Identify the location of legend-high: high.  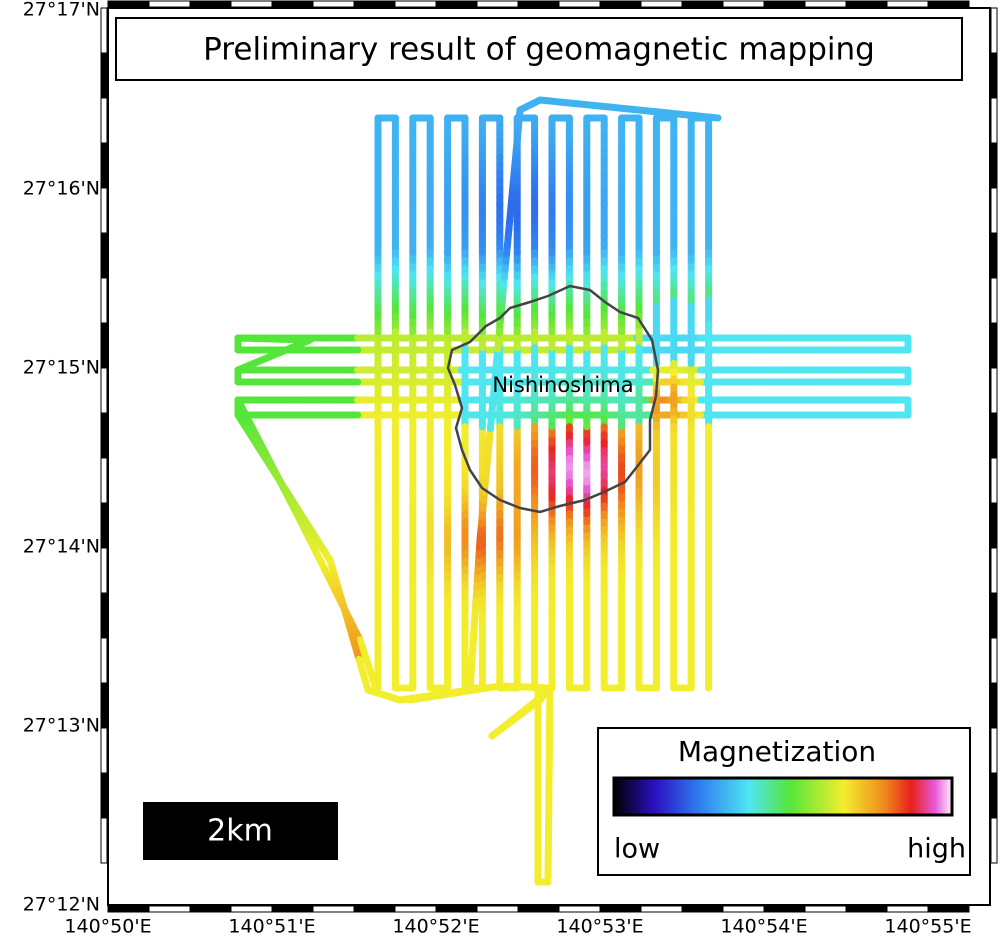
(936, 849).